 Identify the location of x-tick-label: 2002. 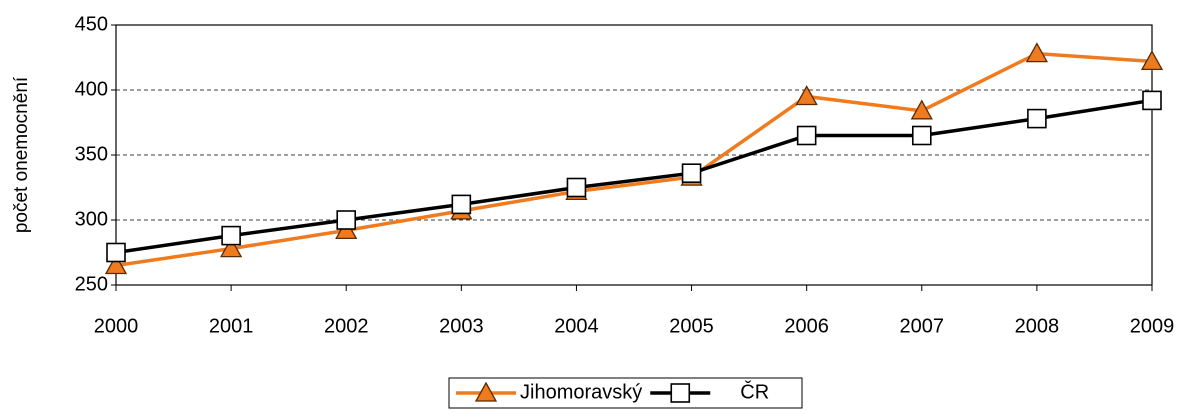
(346, 326).